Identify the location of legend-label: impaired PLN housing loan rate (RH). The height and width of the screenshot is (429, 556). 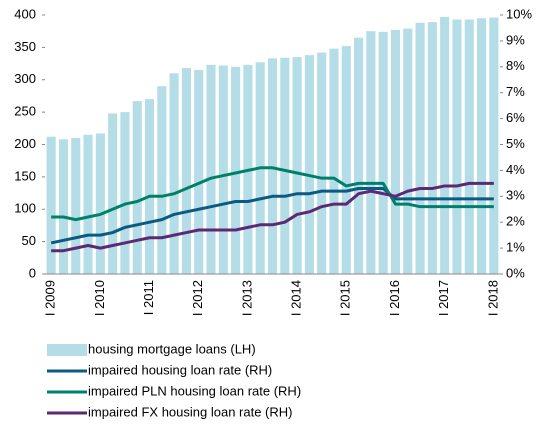
(194, 390).